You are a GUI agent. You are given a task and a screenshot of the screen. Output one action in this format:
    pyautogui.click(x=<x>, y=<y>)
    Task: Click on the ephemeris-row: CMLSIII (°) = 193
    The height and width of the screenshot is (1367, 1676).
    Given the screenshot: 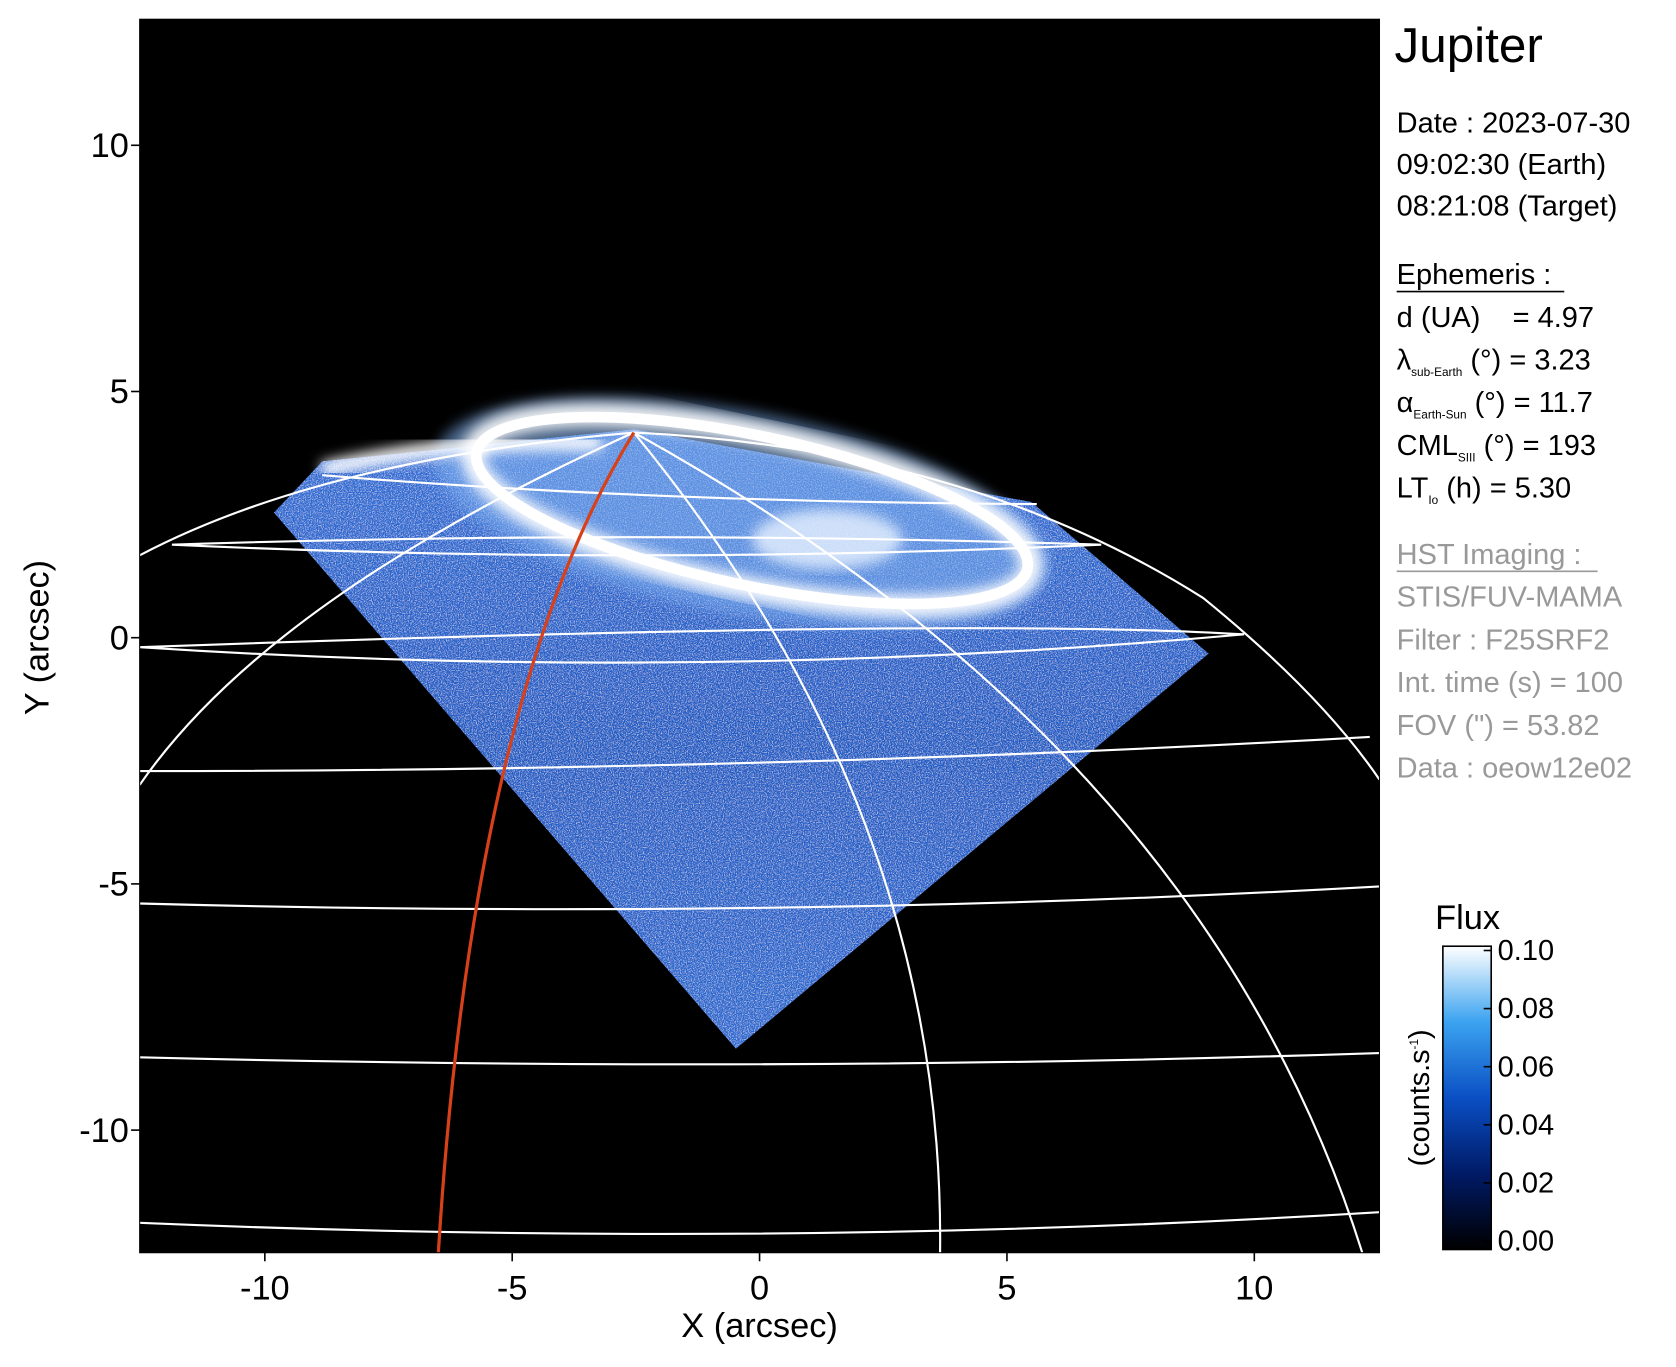 What is the action you would take?
    pyautogui.click(x=1496, y=447)
    